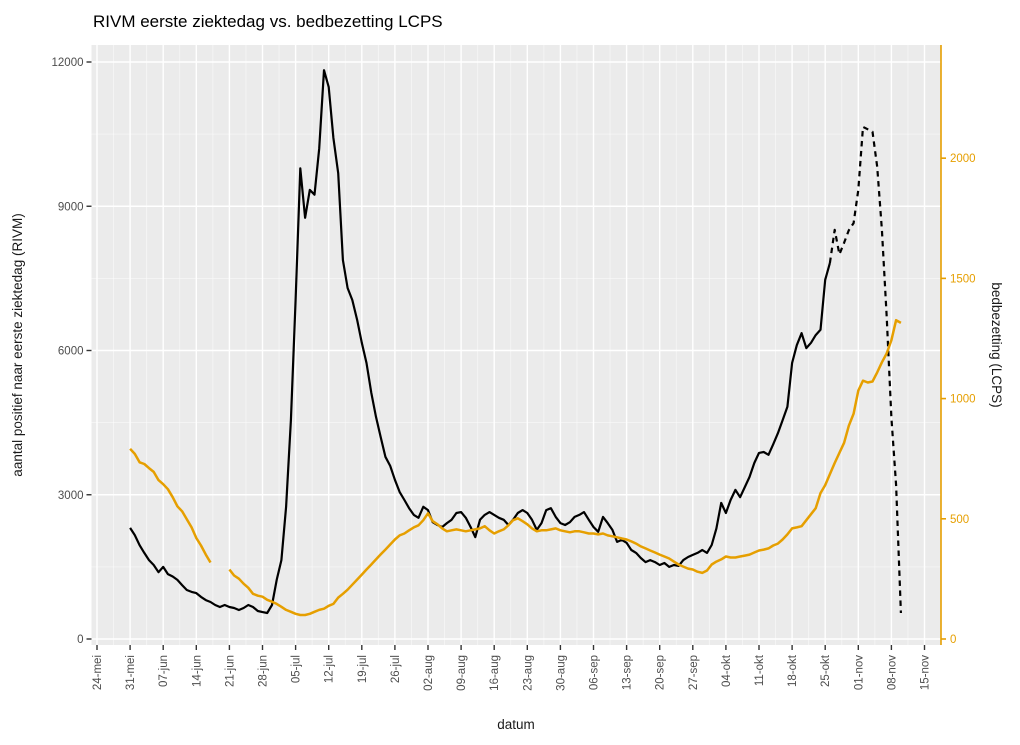  I want to click on x-tick-label: 05-jul, so click(297, 669).